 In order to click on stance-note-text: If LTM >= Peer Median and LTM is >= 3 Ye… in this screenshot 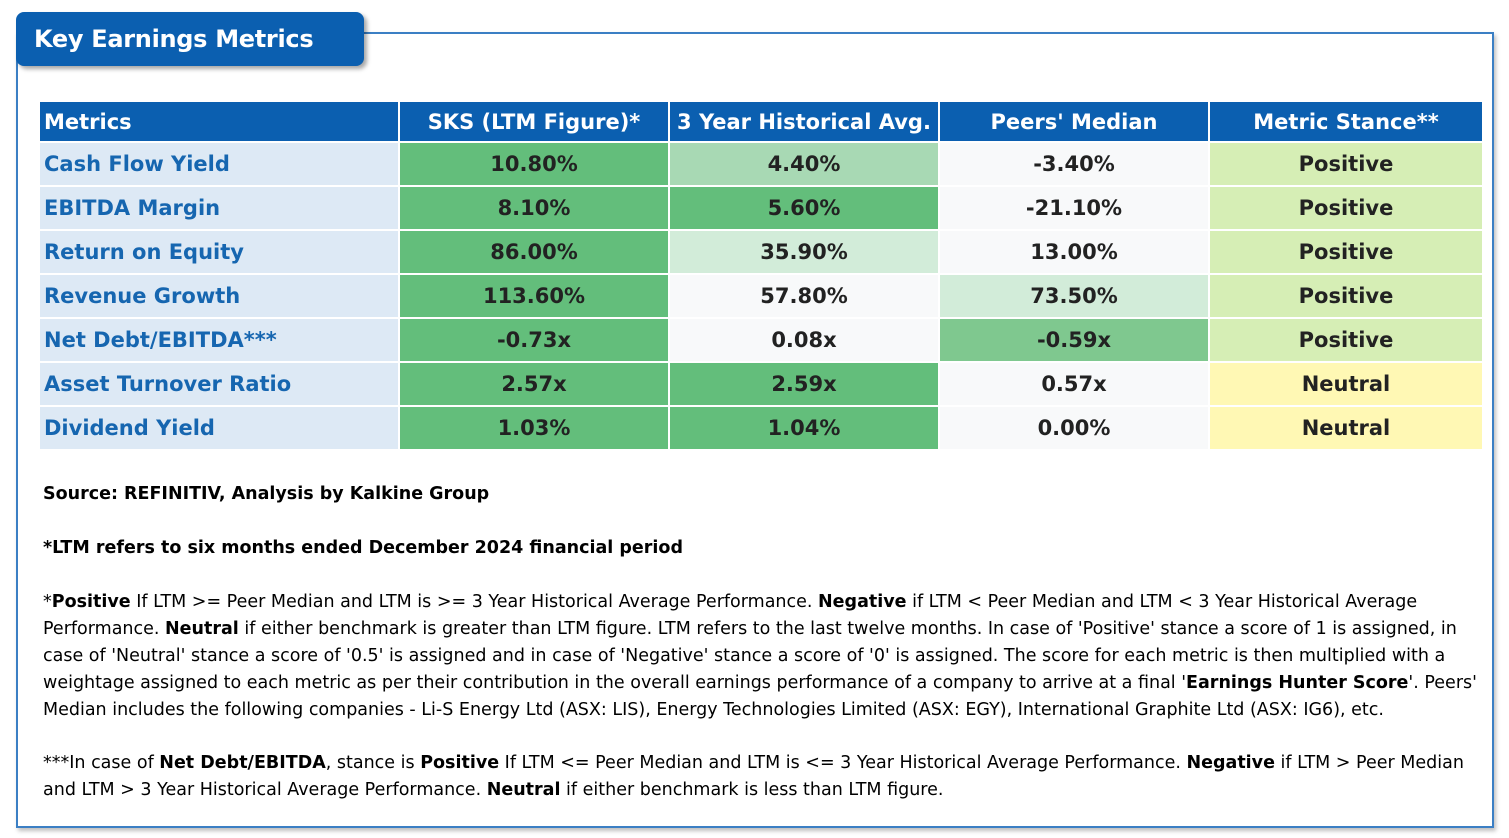, I will do `click(474, 602)`.